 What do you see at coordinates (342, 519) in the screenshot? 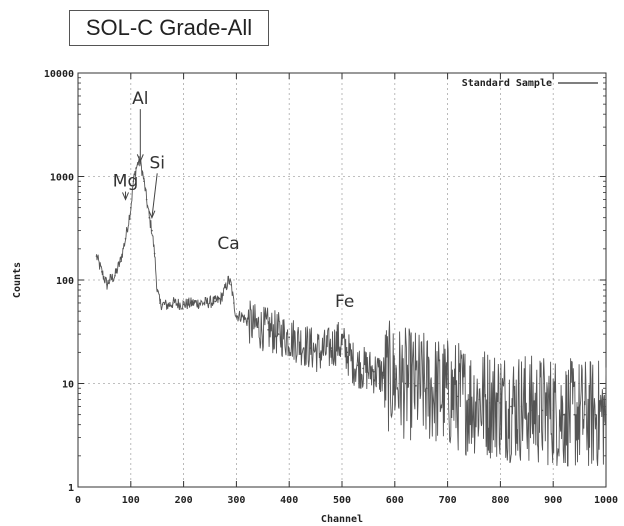
I see `x-axis-label: Channel` at bounding box center [342, 519].